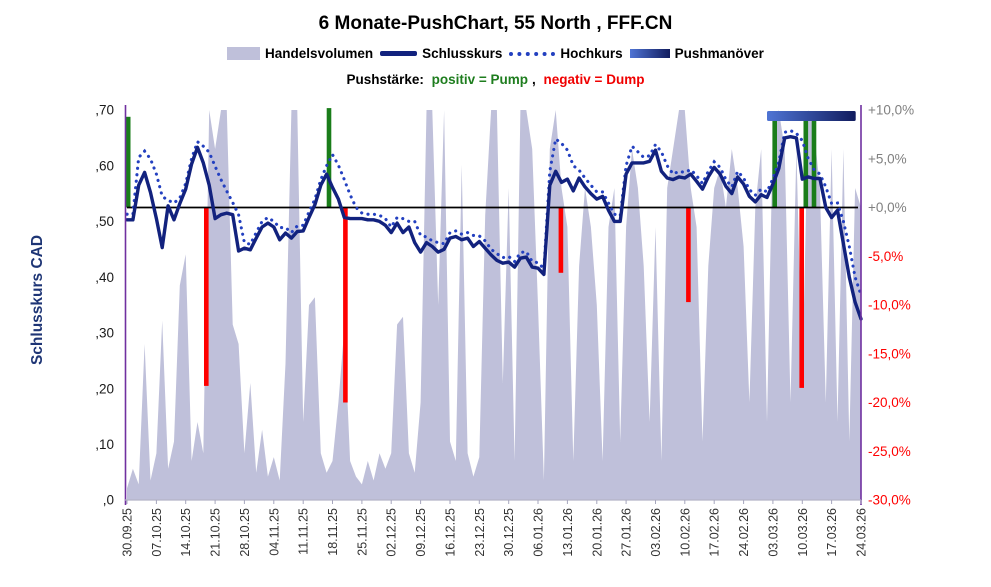 Image resolution: width=991 pixels, height=587 pixels. I want to click on legend-label-close: Schlusskurs, so click(462, 53).